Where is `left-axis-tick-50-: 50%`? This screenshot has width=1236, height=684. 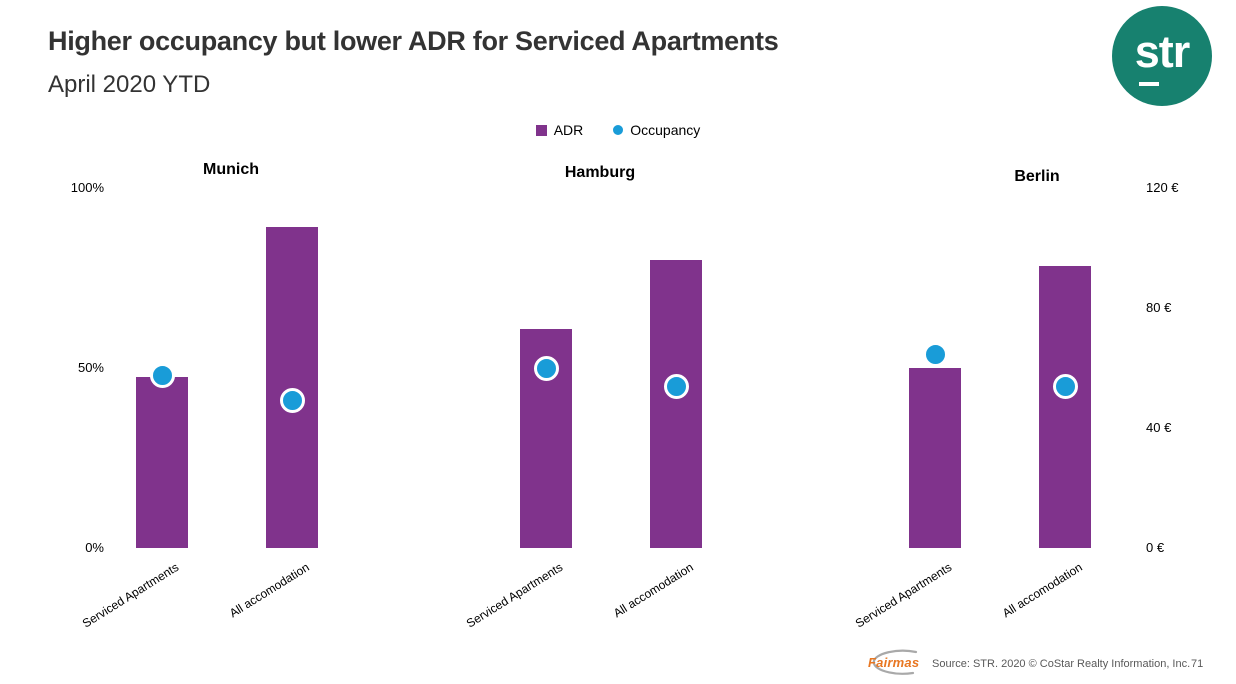 left-axis-tick-50-: 50% is located at coordinates (90, 367).